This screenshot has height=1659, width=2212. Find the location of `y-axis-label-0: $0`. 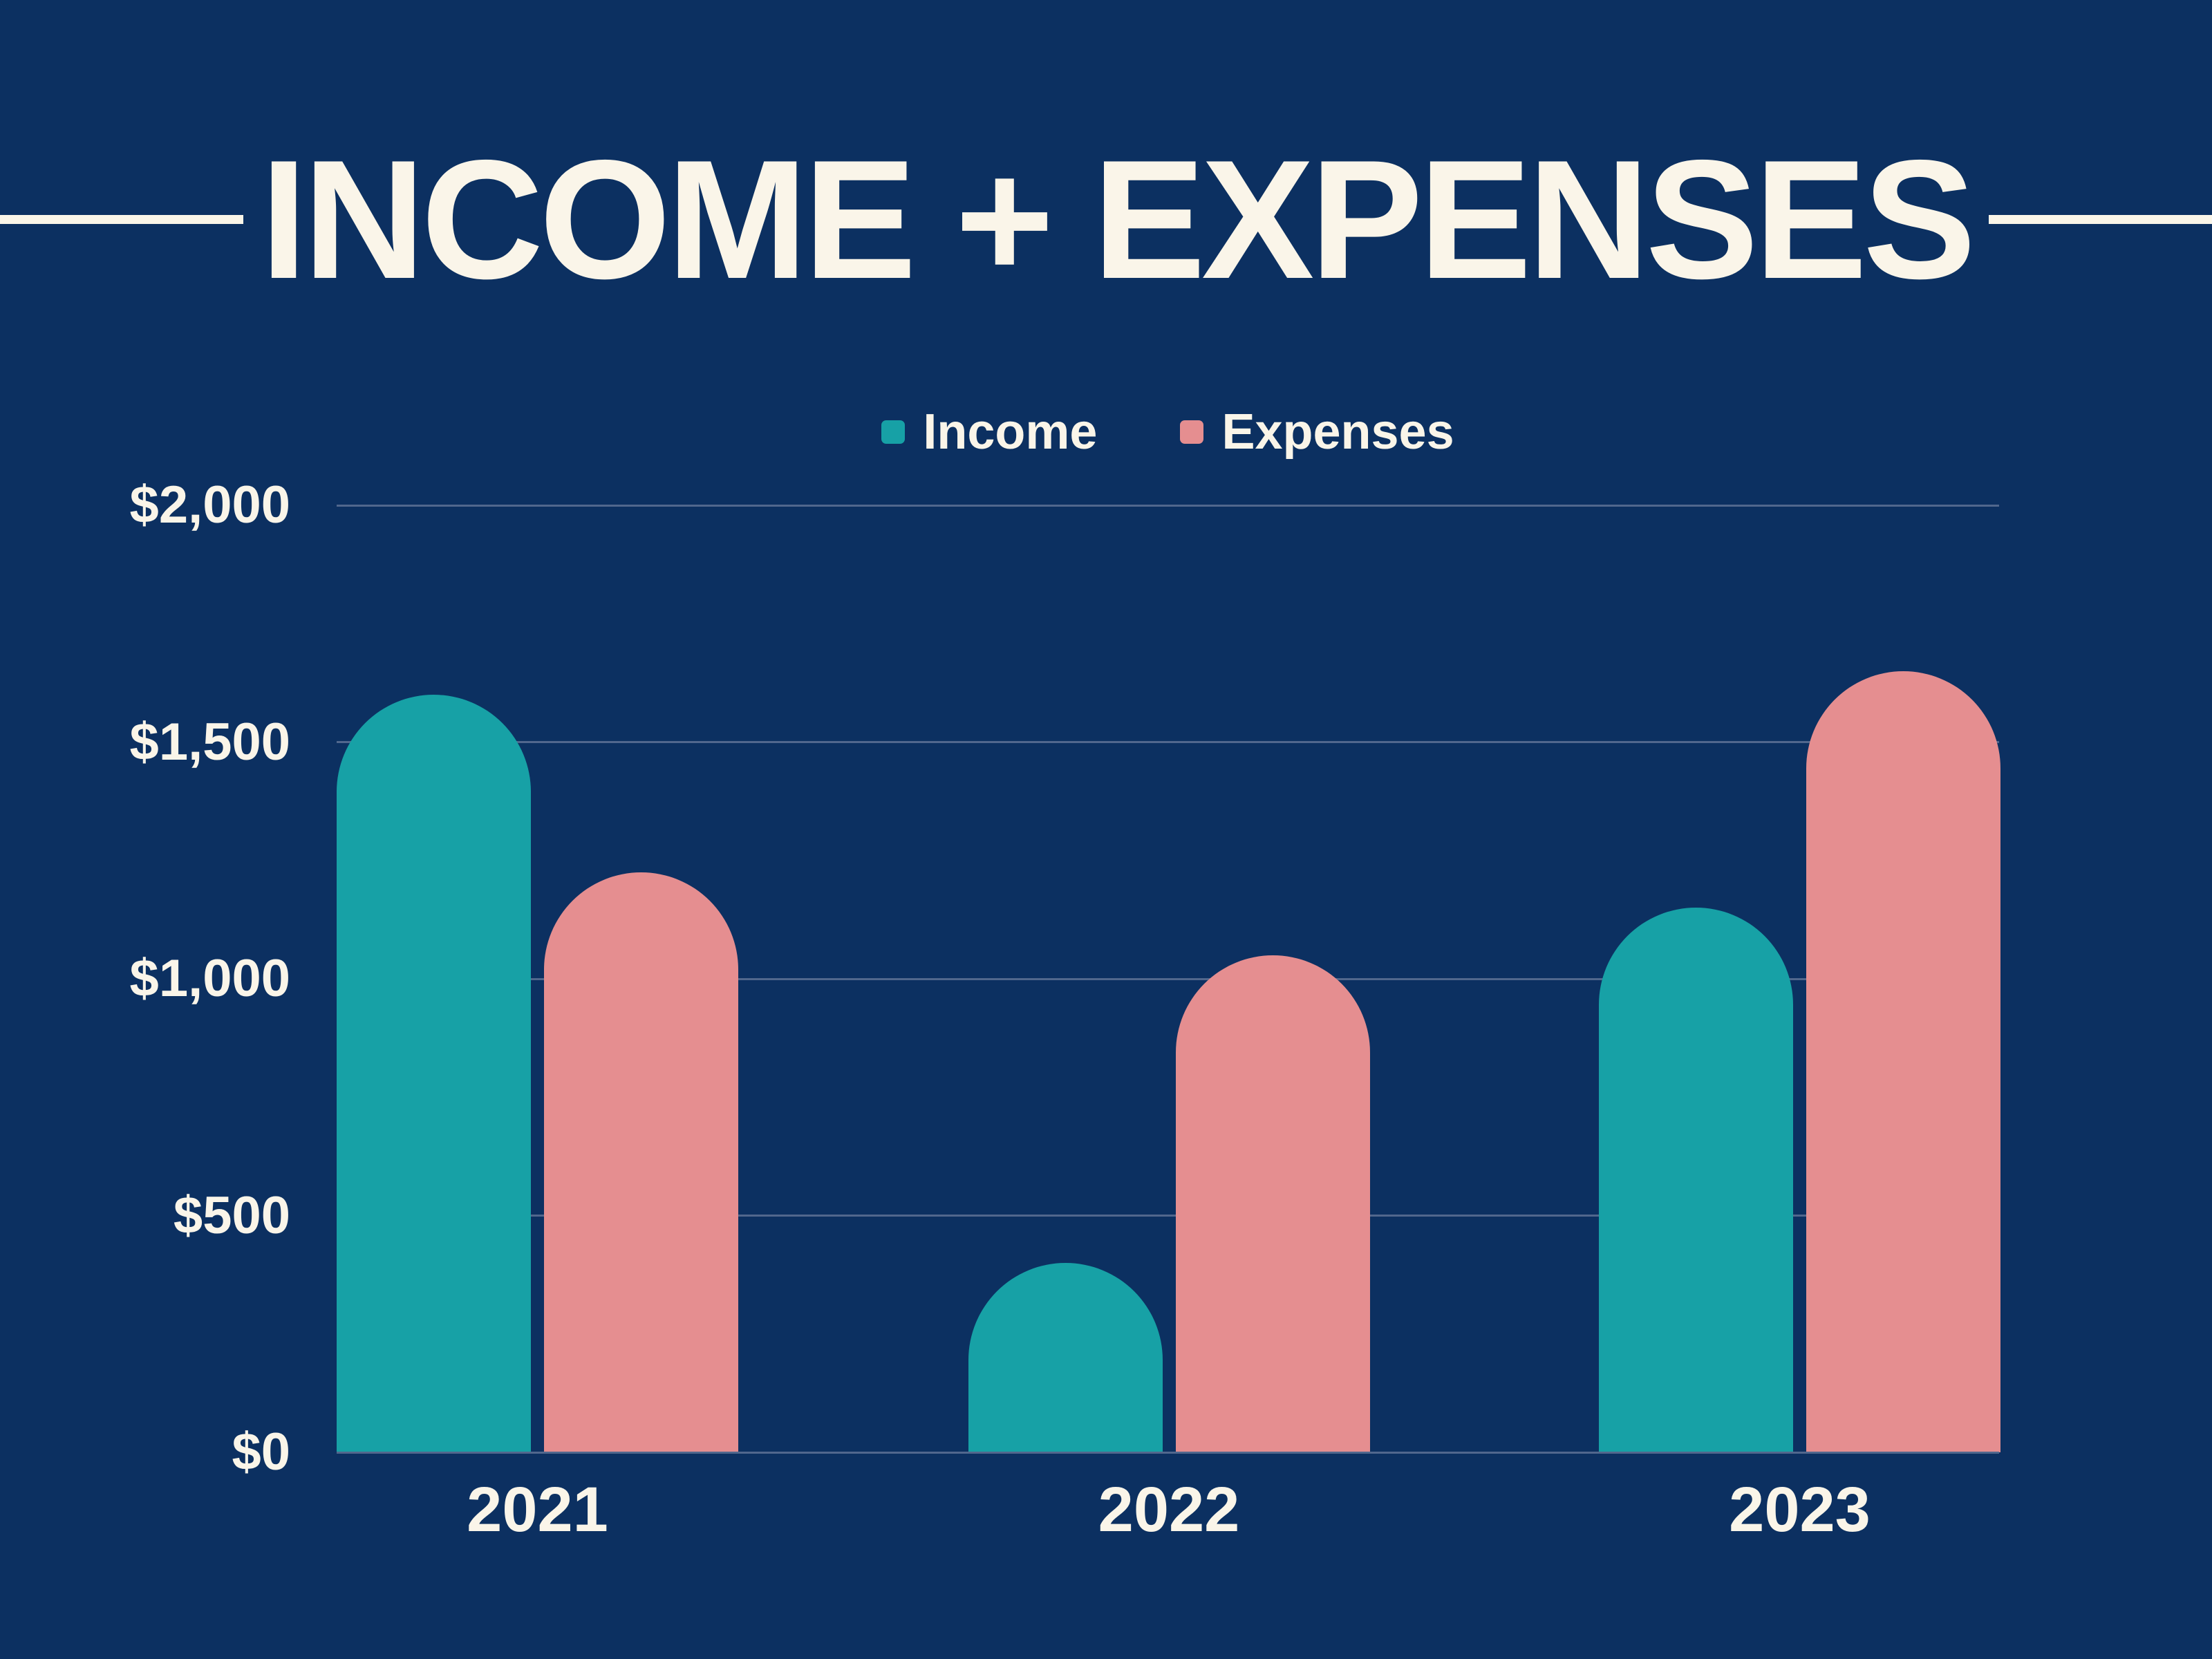

y-axis-label-0: $0 is located at coordinates (261, 1452).